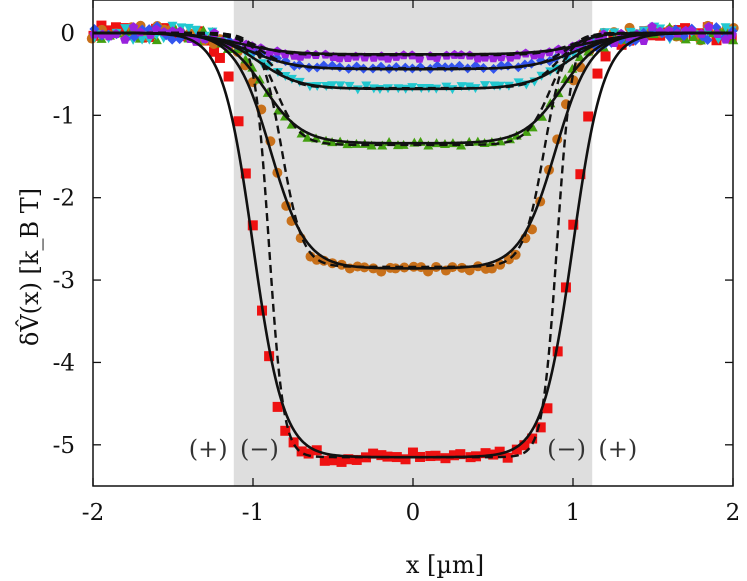 This screenshot has width=747, height=581. Describe the element at coordinates (30, 267) in the screenshot. I see `y-axis-title: δV̂(x) [k_B T]` at that location.